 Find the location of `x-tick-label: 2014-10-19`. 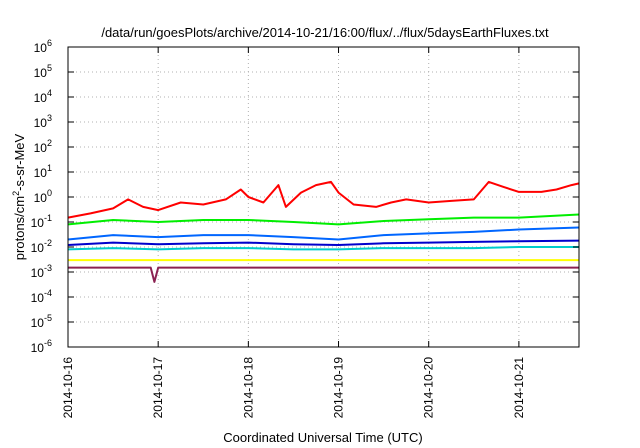

x-tick-label: 2014-10-19 is located at coordinates (339, 388).